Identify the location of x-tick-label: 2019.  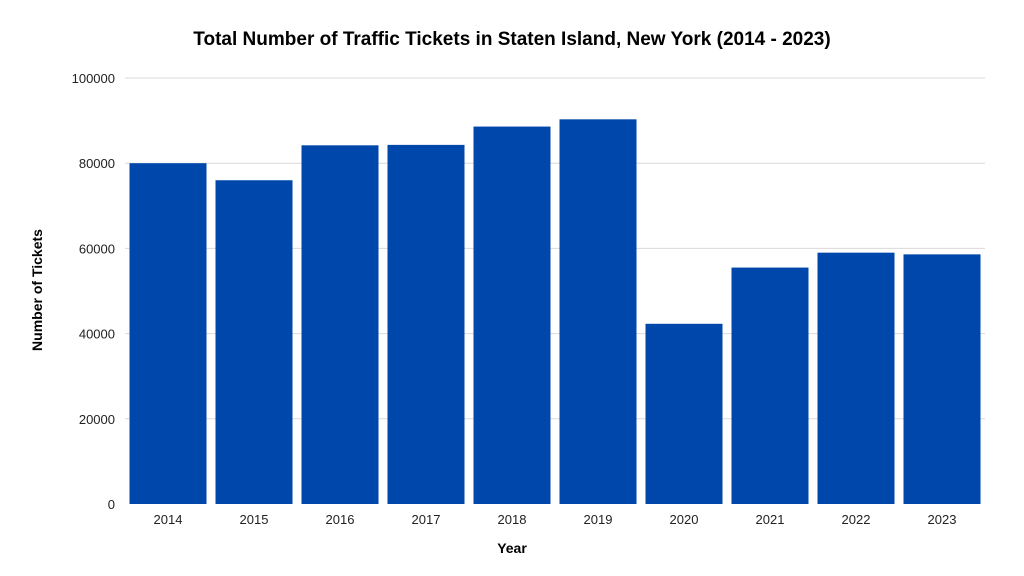
(598, 519).